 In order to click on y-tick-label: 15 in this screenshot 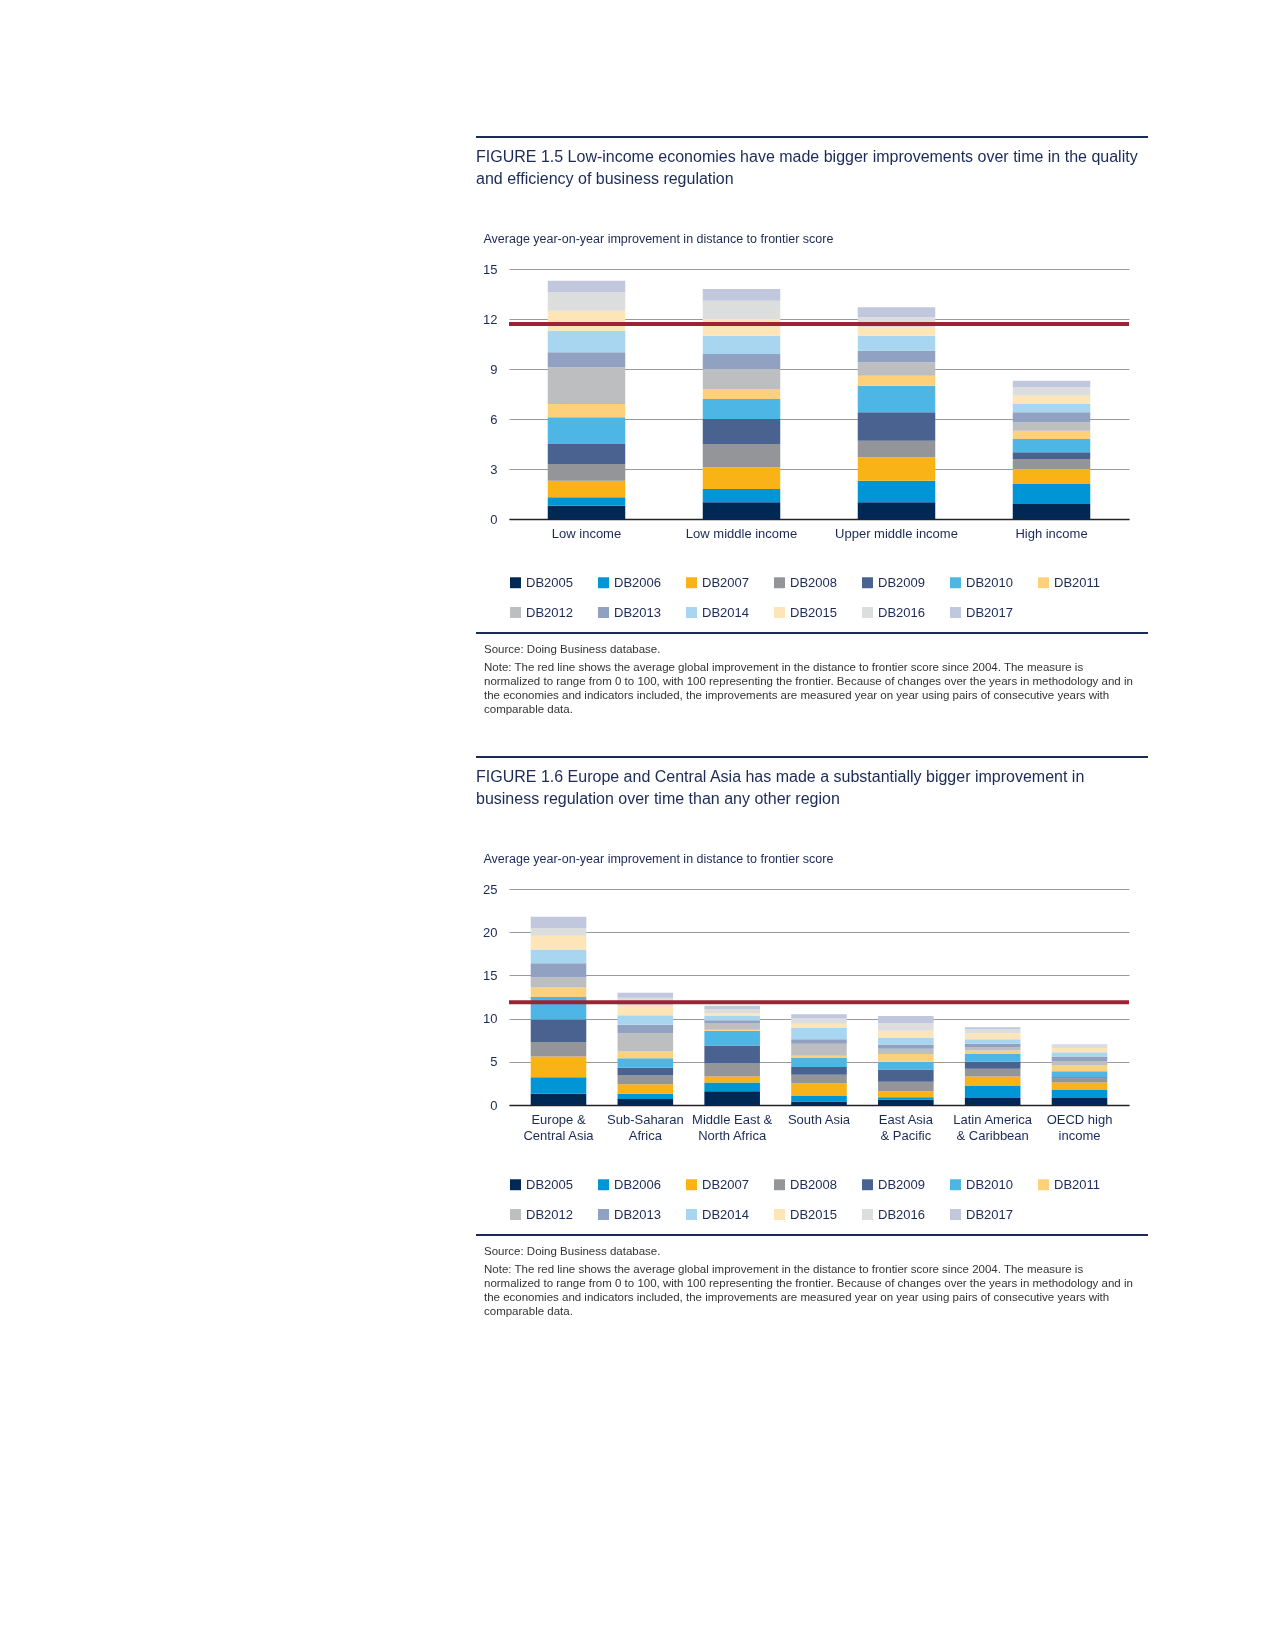, I will do `click(490, 975)`.